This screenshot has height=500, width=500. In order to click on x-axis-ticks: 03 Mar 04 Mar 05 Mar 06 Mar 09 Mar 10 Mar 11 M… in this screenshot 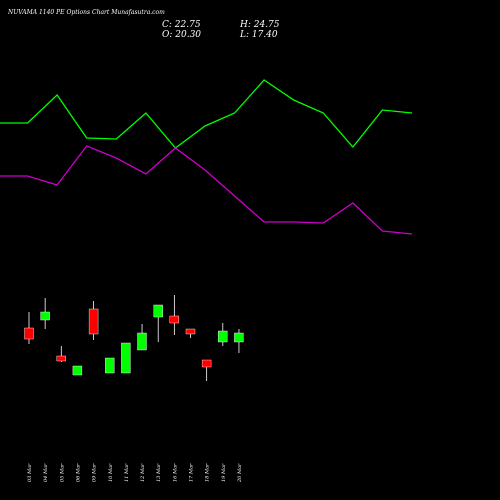, I will do `click(135, 473)`.